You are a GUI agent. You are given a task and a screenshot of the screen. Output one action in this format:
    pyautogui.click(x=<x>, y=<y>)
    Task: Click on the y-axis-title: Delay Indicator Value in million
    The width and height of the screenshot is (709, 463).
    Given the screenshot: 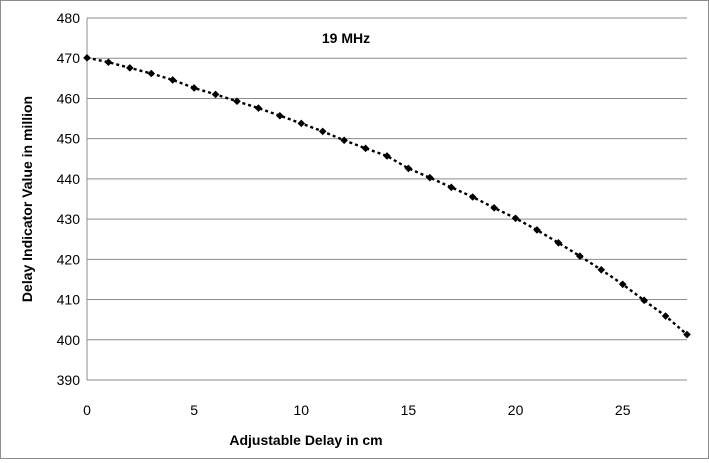 What is the action you would take?
    pyautogui.click(x=27, y=199)
    